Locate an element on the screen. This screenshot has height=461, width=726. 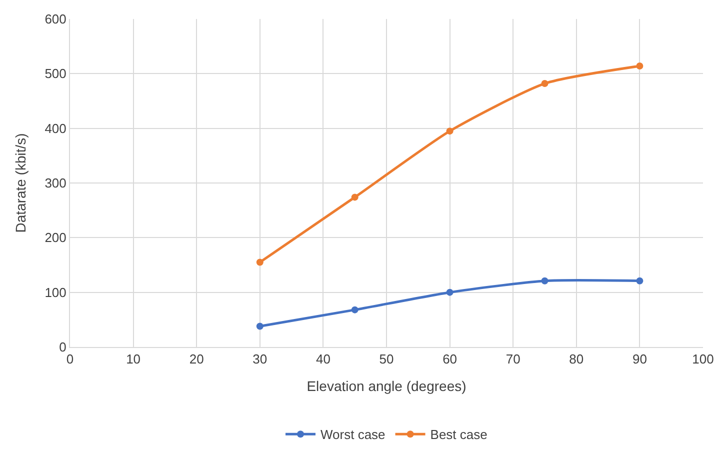
y-tick-label: 200 is located at coordinates (55, 238).